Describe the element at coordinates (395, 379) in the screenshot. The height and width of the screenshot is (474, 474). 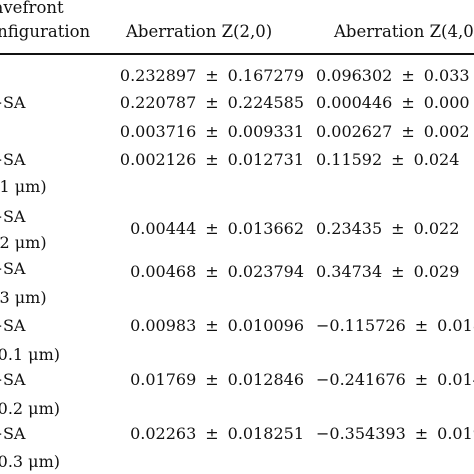
I see `row-z40: −0.241676±0.014` at that location.